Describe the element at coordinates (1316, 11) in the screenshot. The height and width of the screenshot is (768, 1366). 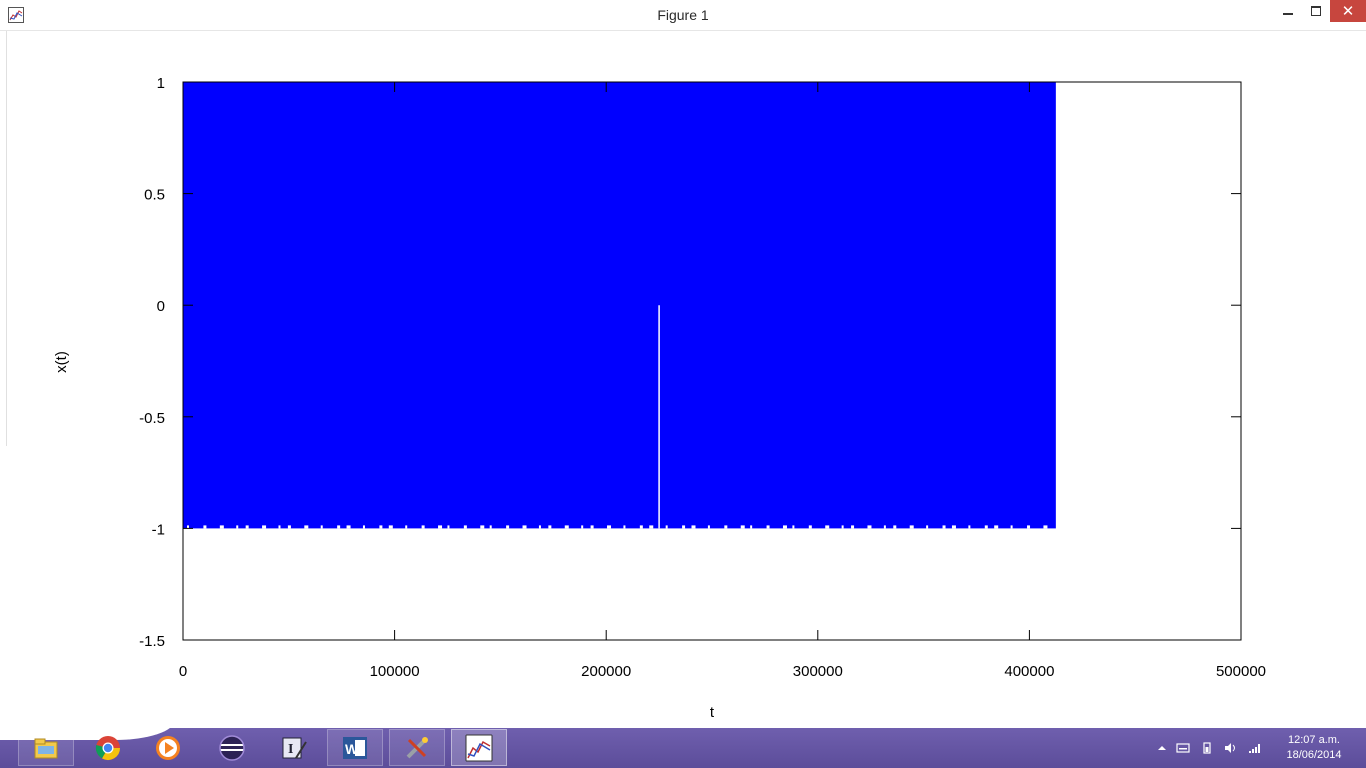
I see `maximize-button` at that location.